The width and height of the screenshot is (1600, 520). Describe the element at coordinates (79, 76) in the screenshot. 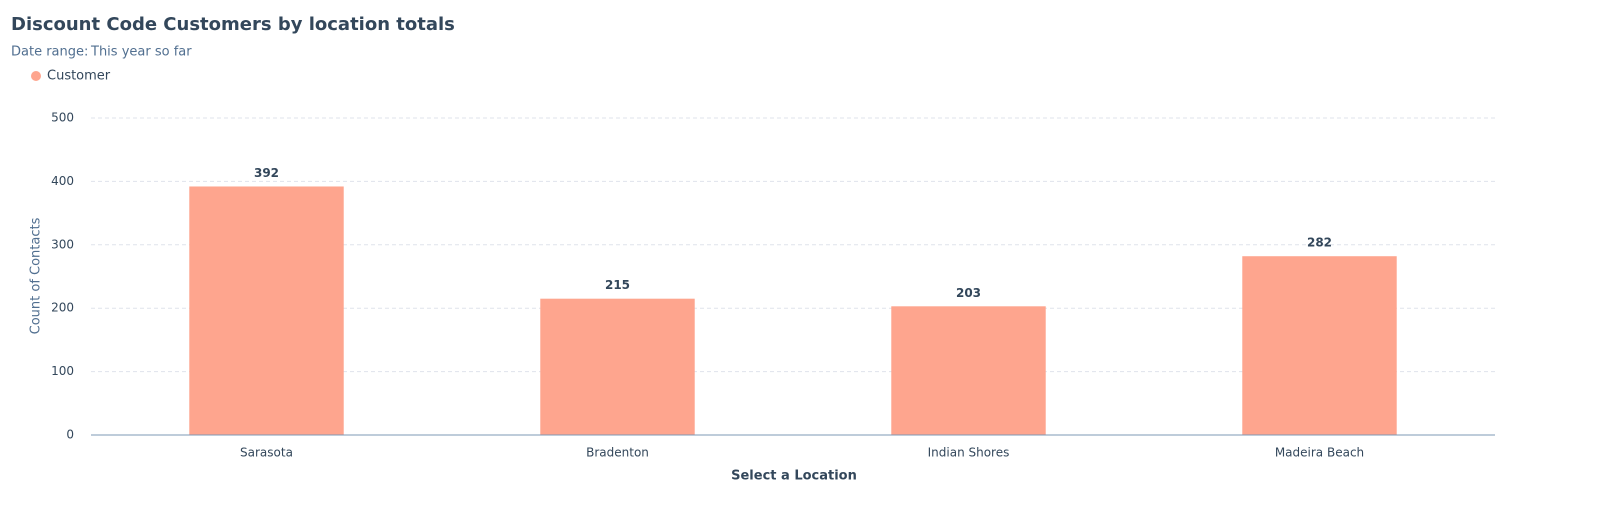

I see `legend-label: Customer` at that location.